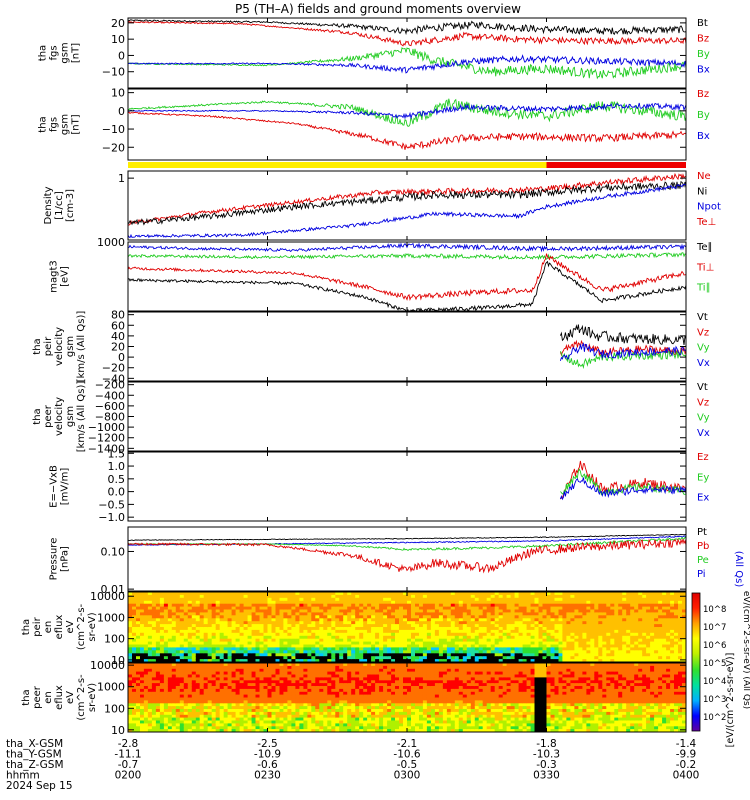 Image resolution: width=750 pixels, height=800 pixels. What do you see at coordinates (113, 589) in the screenshot?
I see `y-tick-label: 0.01` at bounding box center [113, 589].